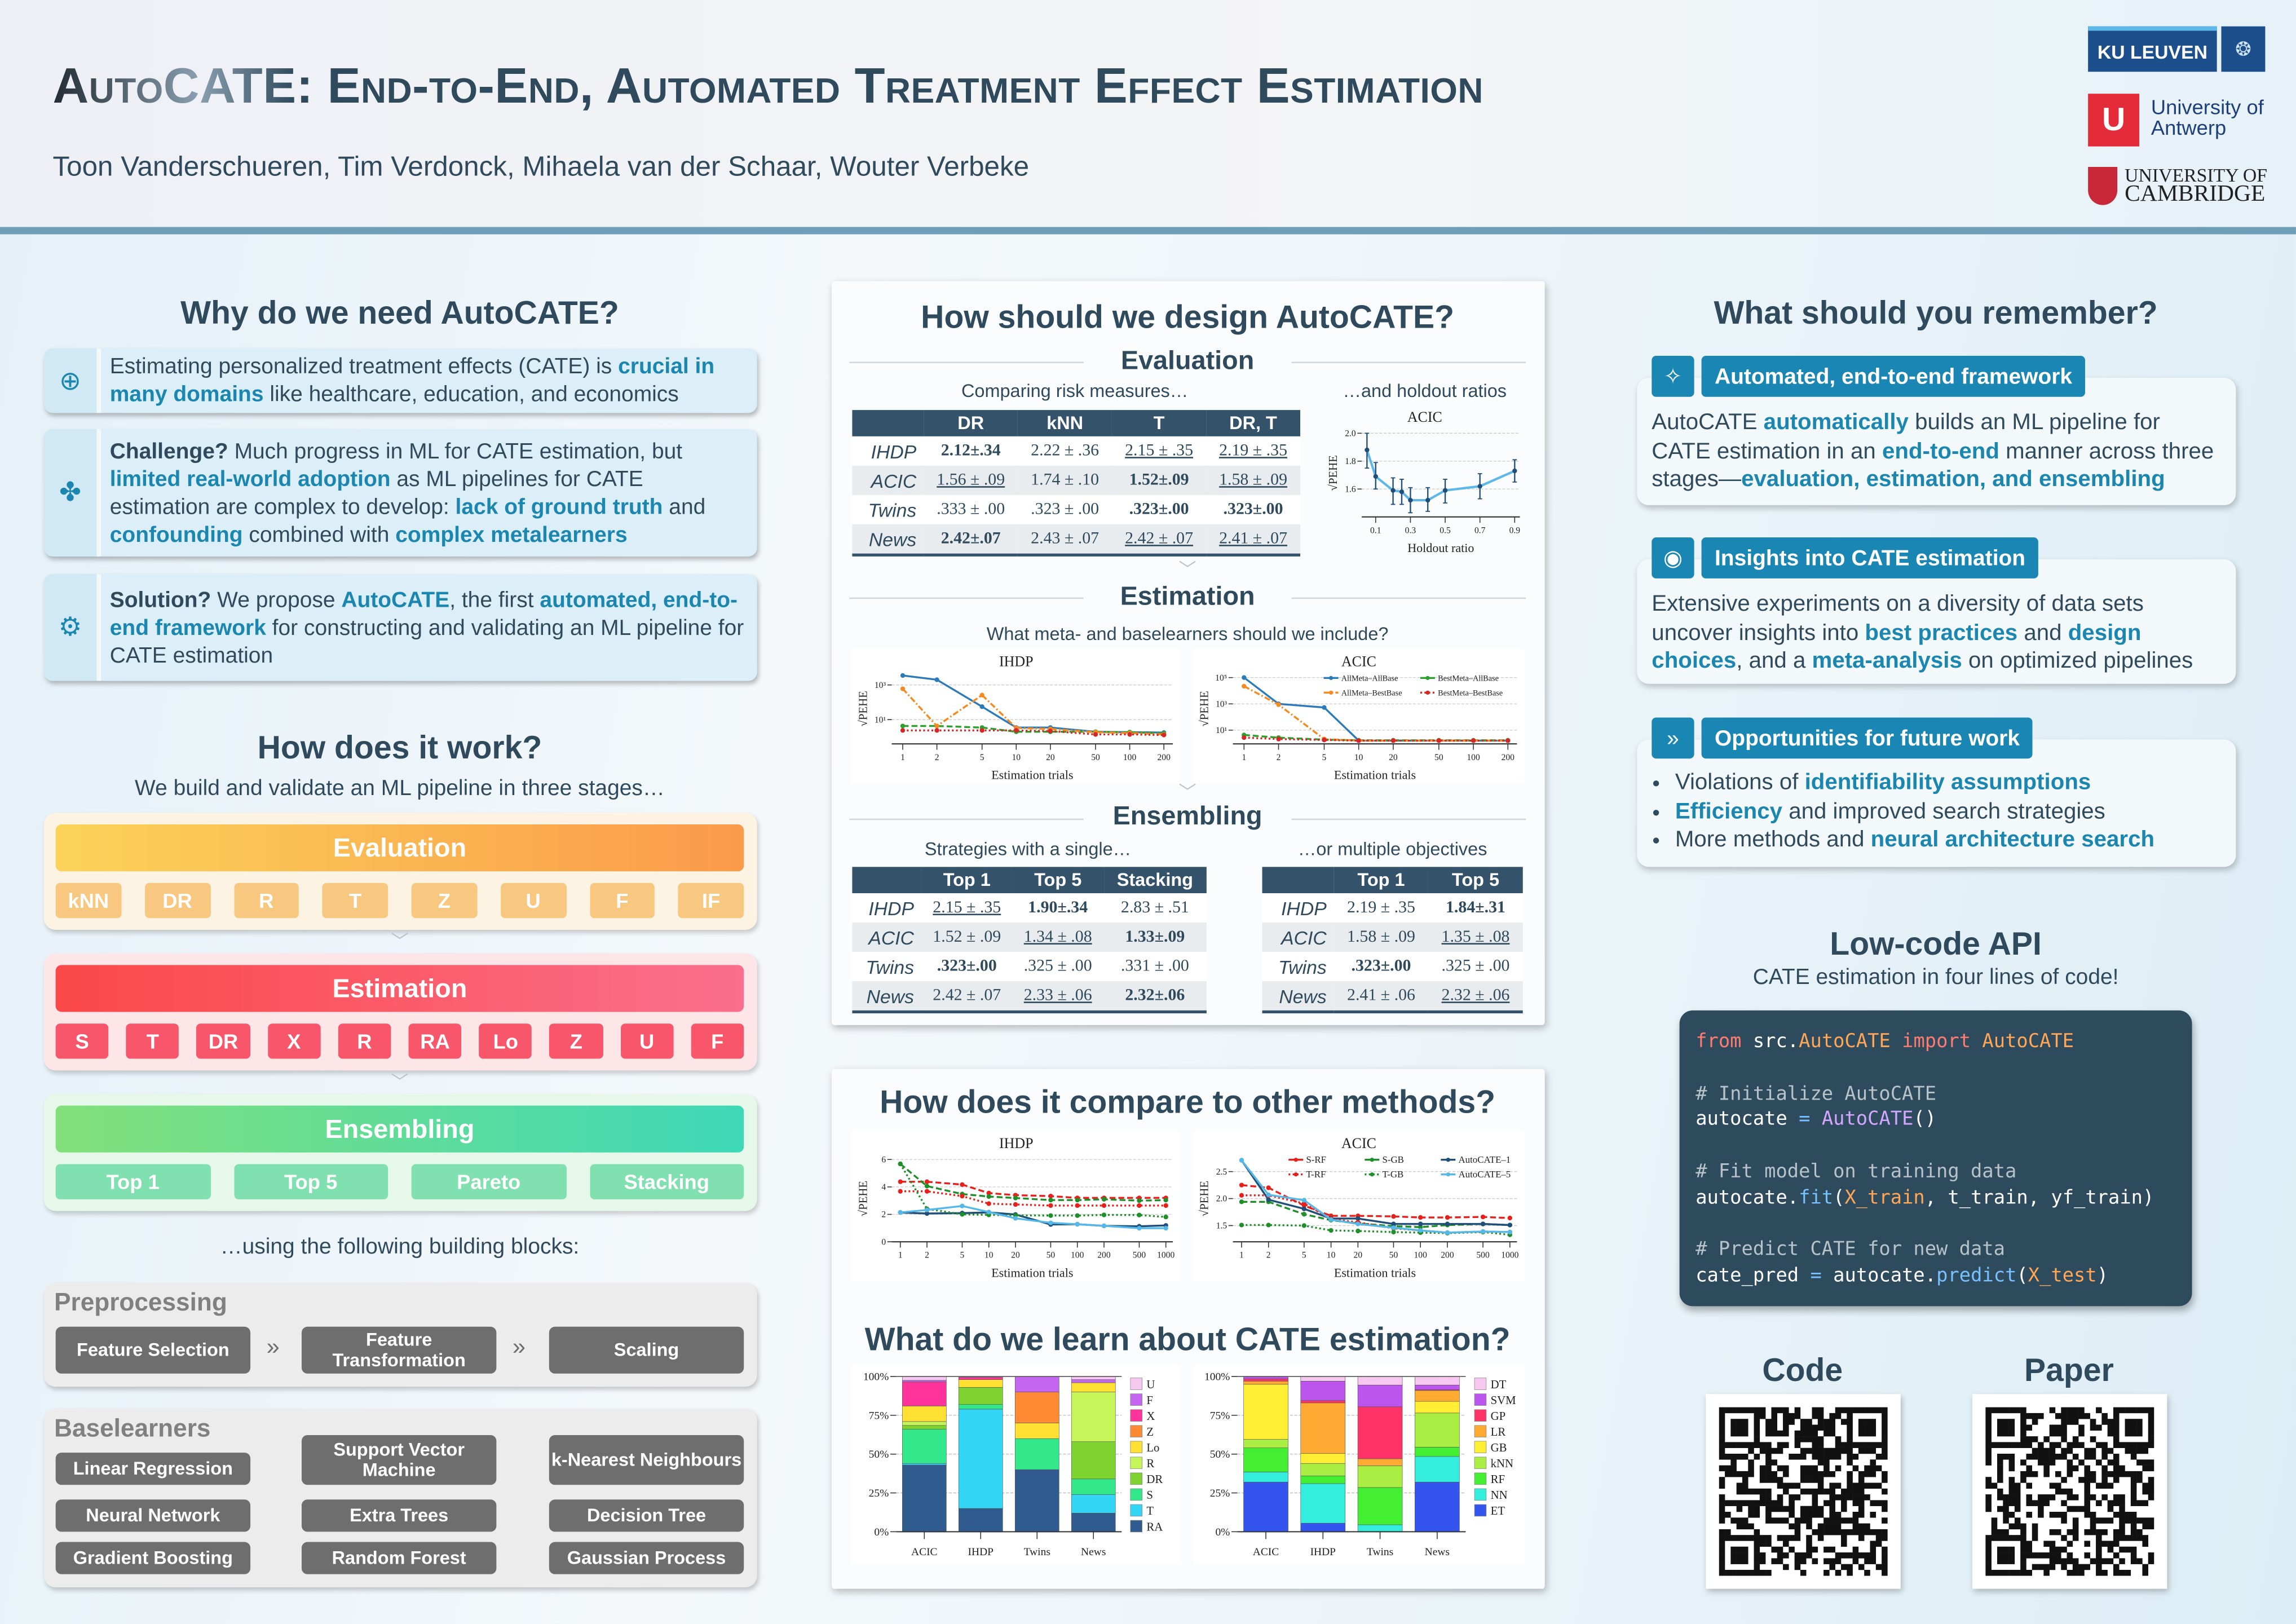 This screenshot has width=2296, height=1624. What do you see at coordinates (1057, 937) in the screenshot?
I see `result-cell: 1.34 ± .08` at bounding box center [1057, 937].